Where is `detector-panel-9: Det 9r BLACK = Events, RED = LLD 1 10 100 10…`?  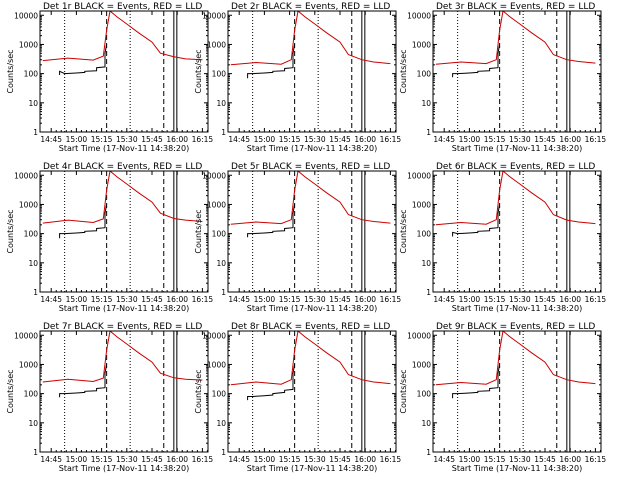
detector-panel-9: Det 9r BLACK = Events, RED = LLD 1 10 100 10… is located at coordinates (502, 397).